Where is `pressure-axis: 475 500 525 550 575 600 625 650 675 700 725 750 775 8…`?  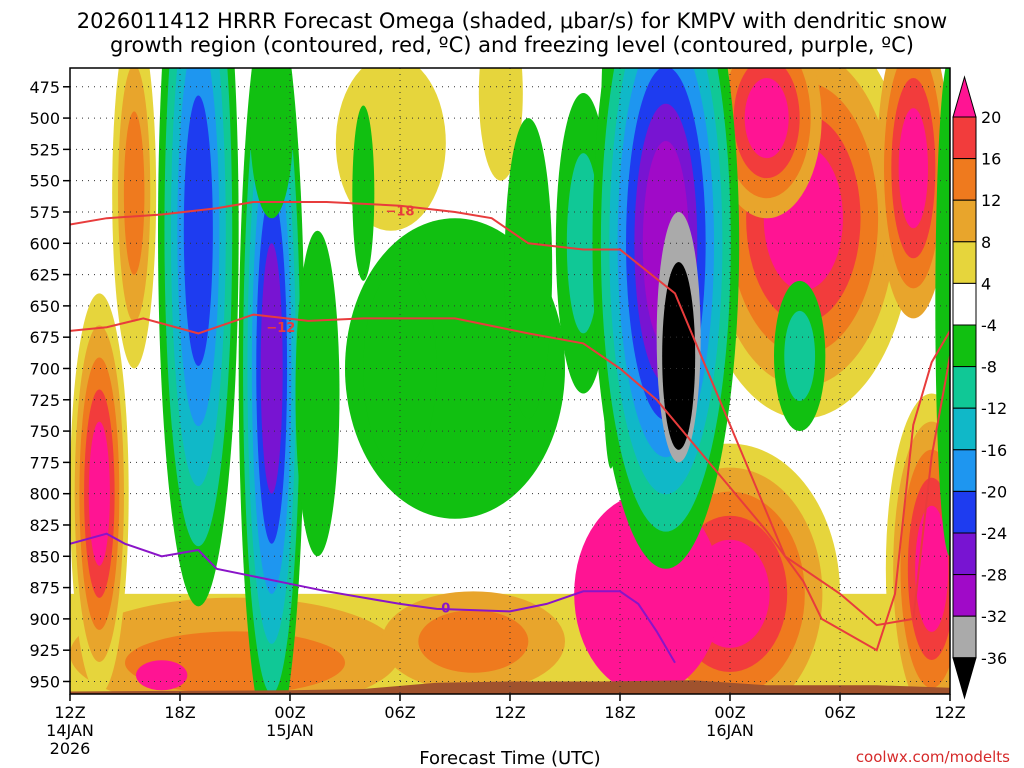 pressure-axis: 475 500 525 550 575 600 625 650 675 700 725 750 775 8… is located at coordinates (49, 384).